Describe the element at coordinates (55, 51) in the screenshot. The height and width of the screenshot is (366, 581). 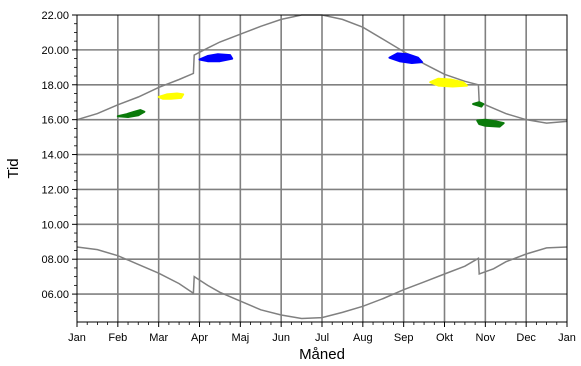
I see `y-tick-label: 20.00` at that location.